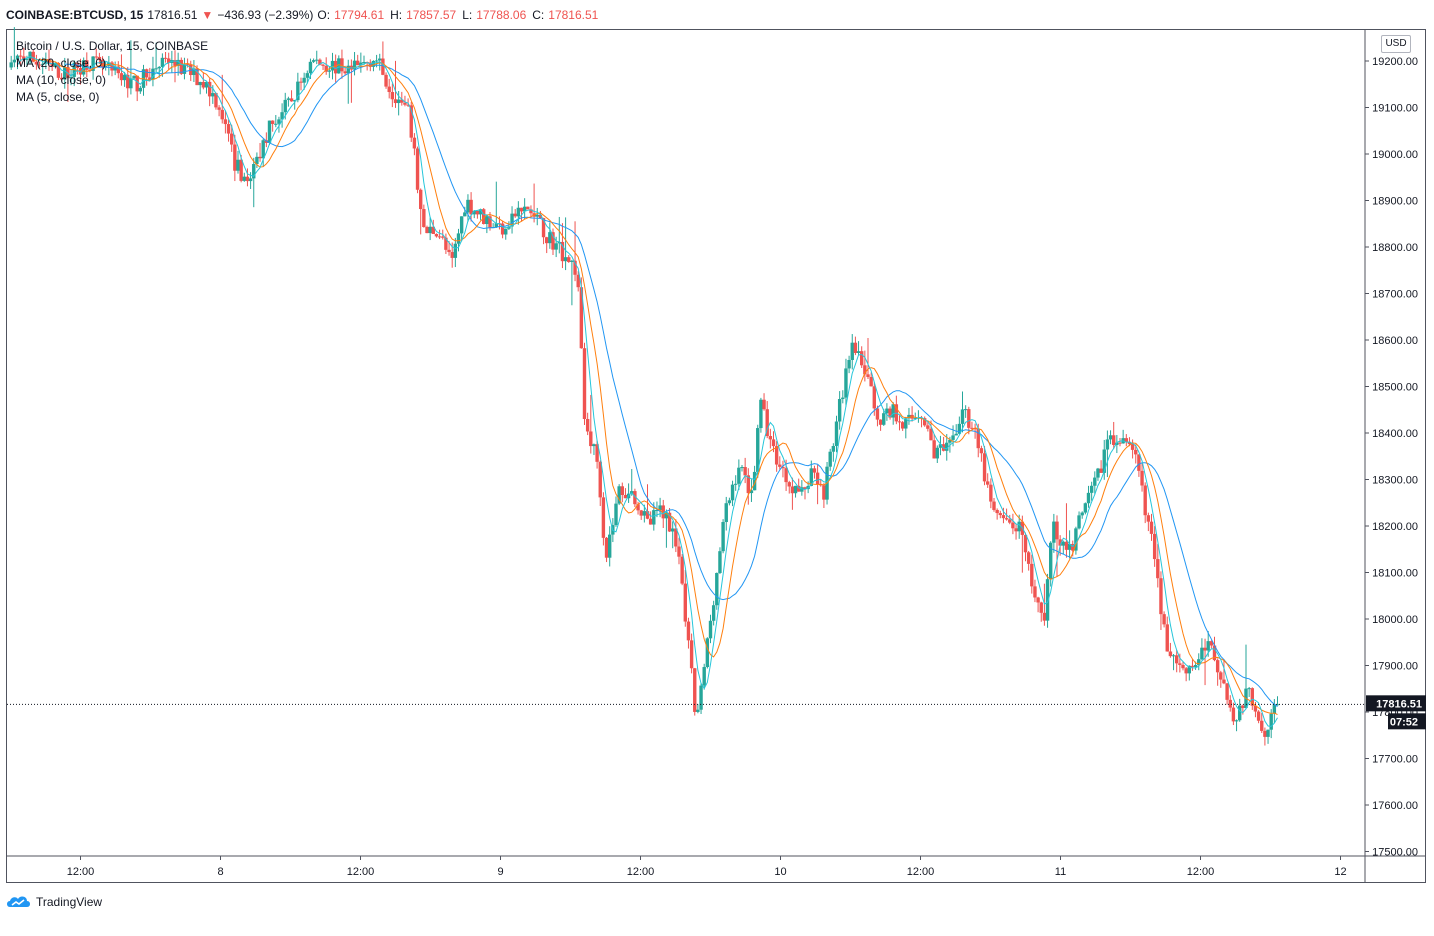 The width and height of the screenshot is (1434, 936). I want to click on currency-button: USD, so click(1396, 44).